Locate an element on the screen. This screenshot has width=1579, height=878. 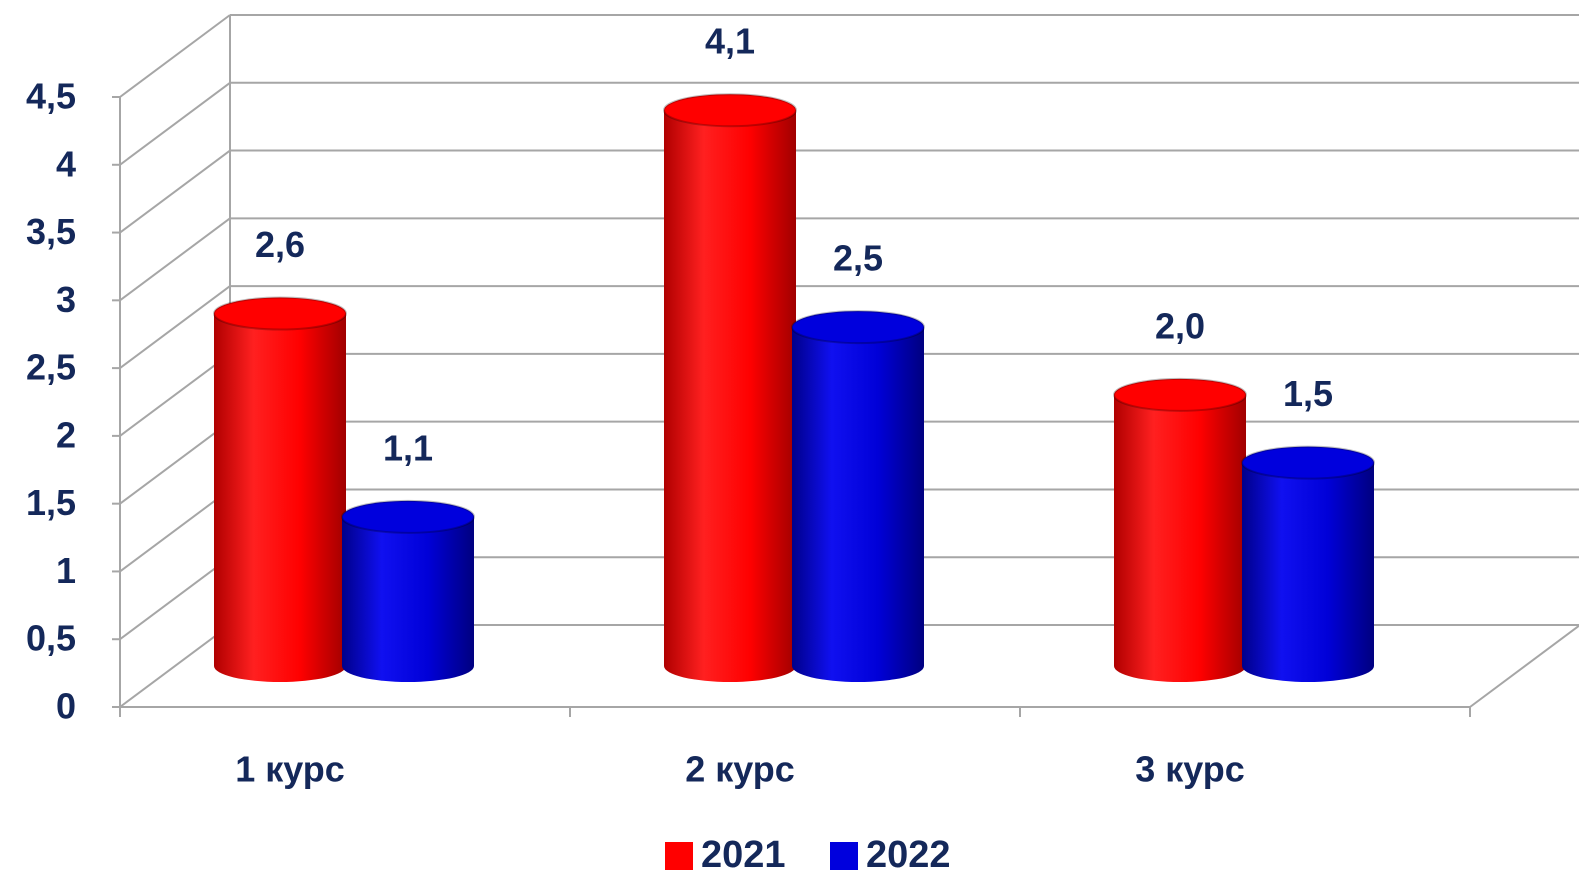
data-label: 1,5 is located at coordinates (1308, 393).